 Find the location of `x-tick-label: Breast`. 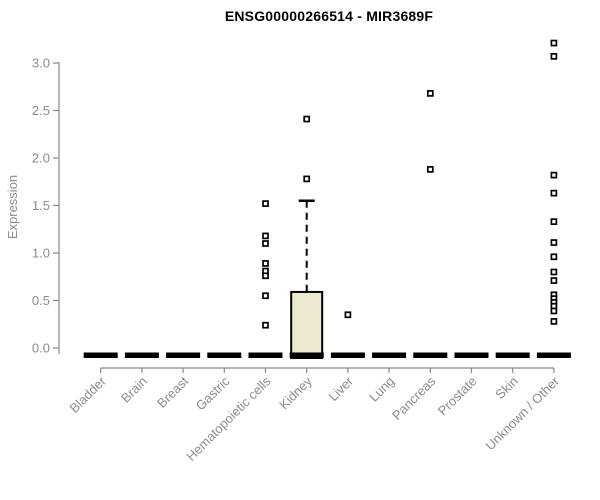

x-tick-label: Breast is located at coordinates (172, 391).